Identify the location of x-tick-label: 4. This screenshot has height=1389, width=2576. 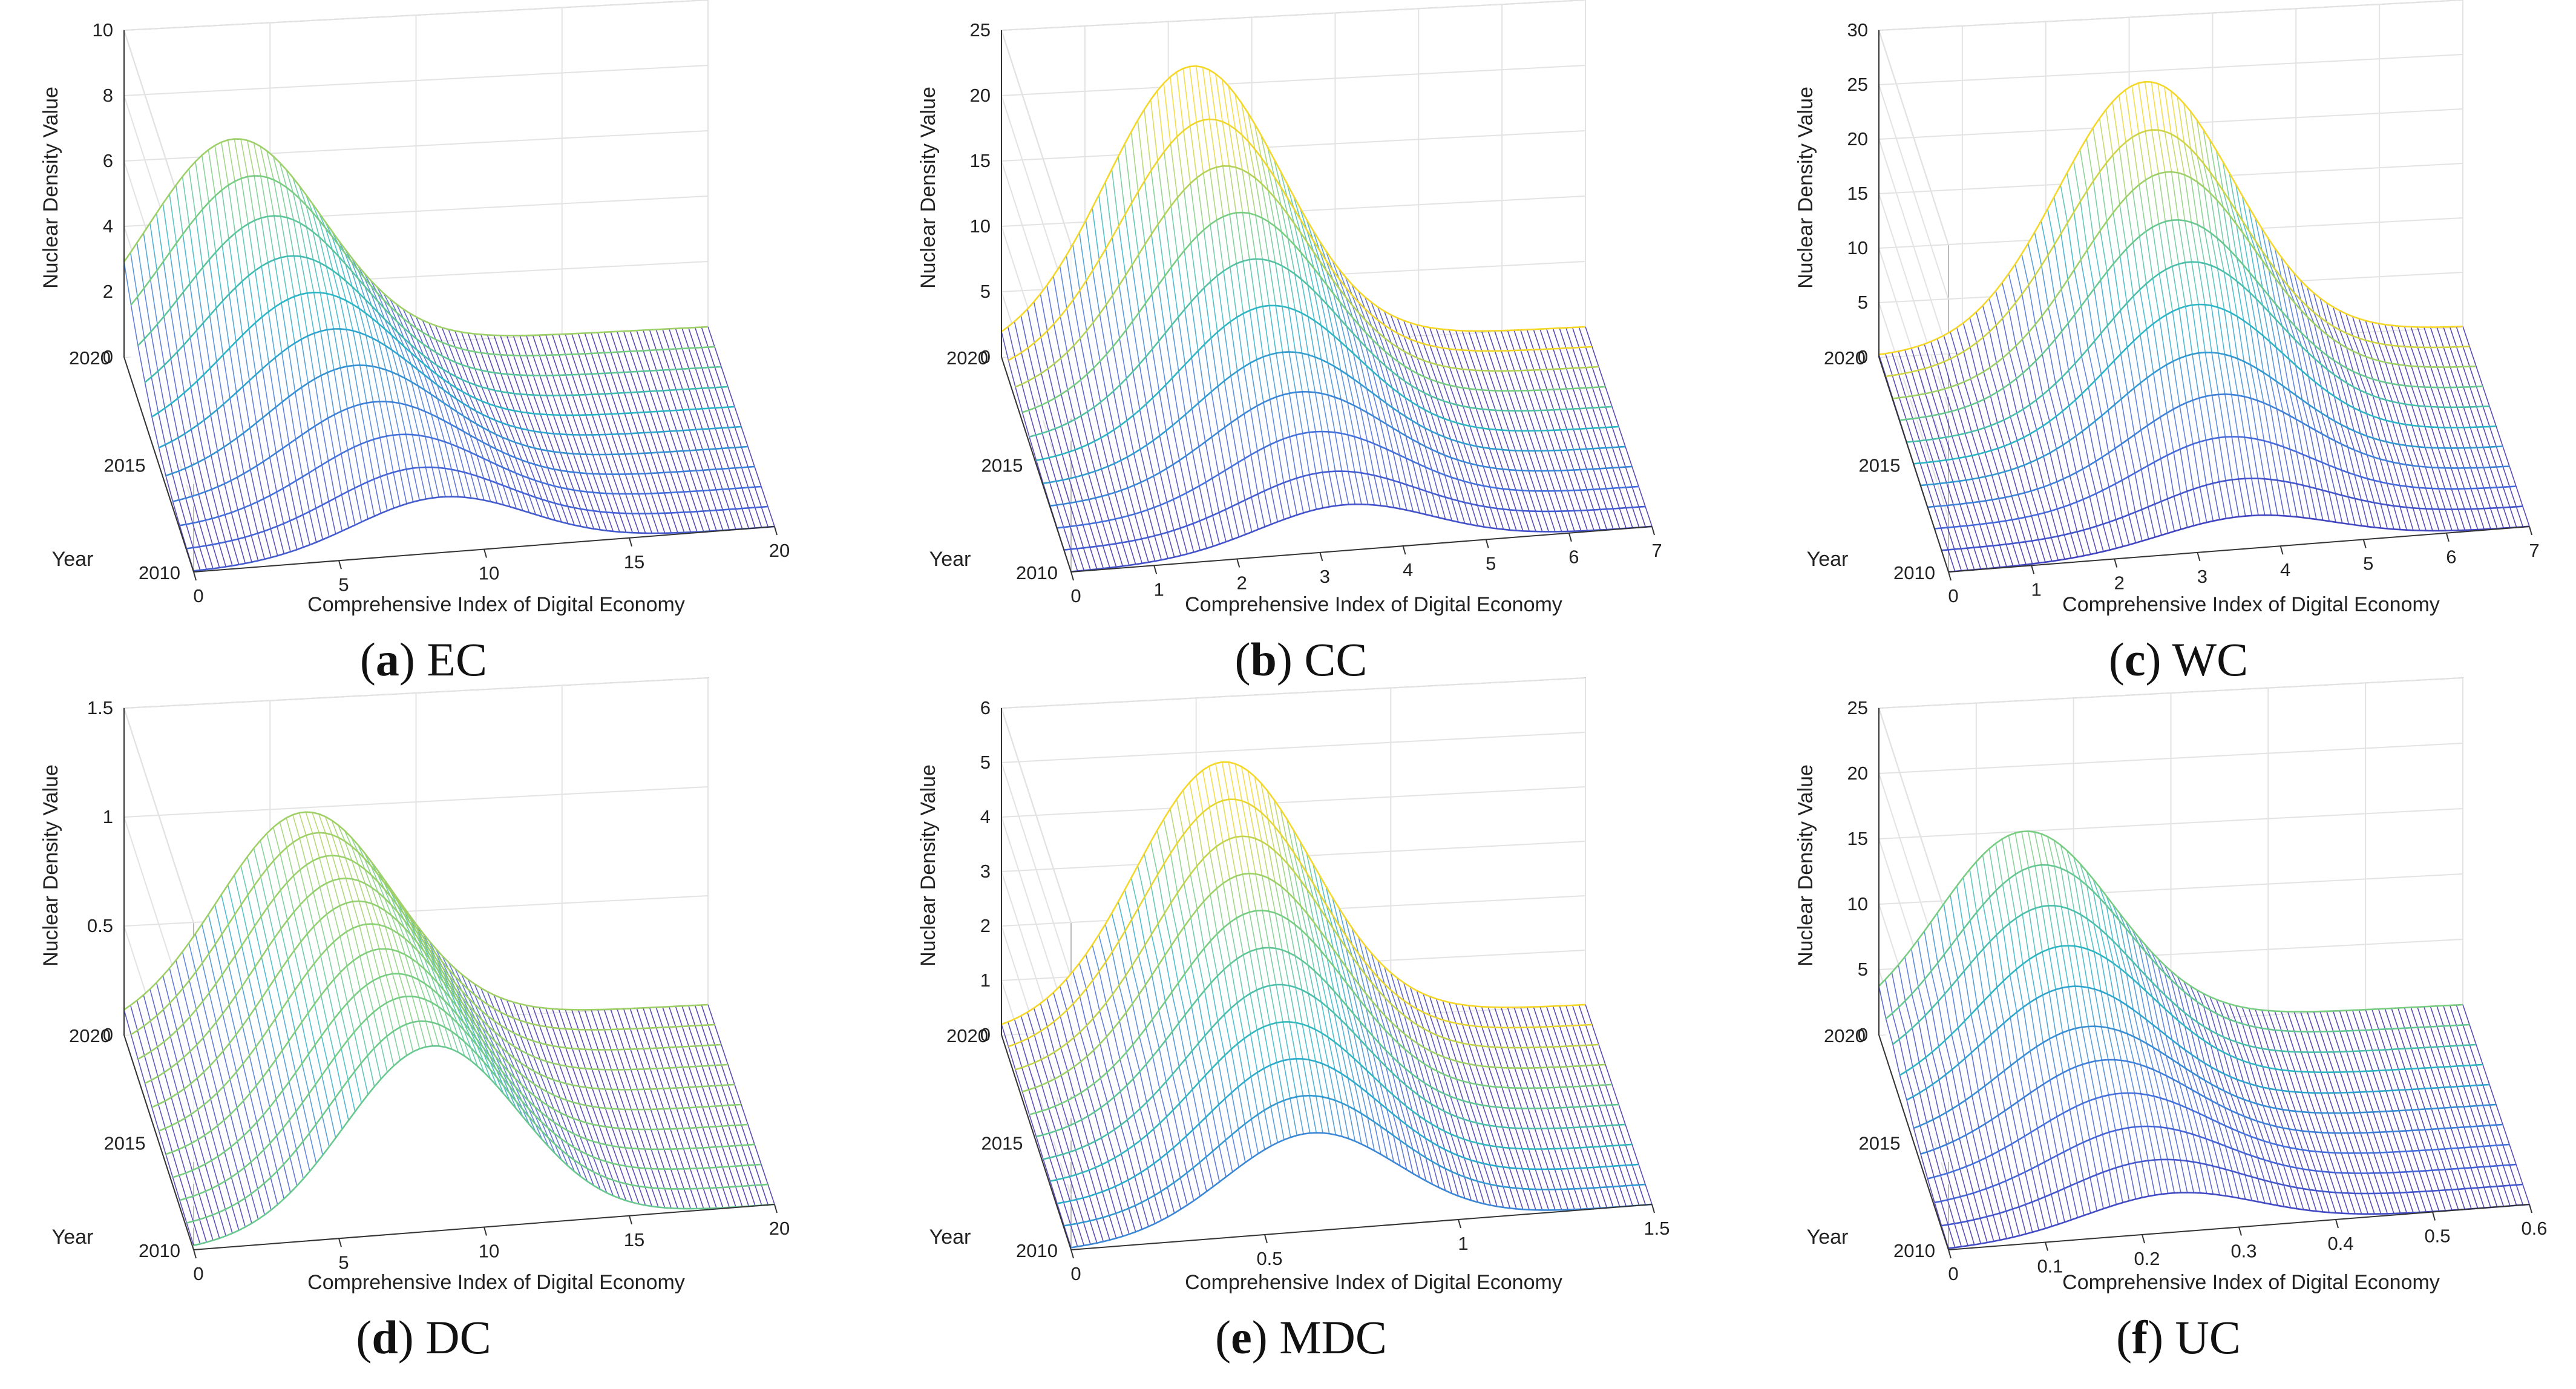
(2285, 569).